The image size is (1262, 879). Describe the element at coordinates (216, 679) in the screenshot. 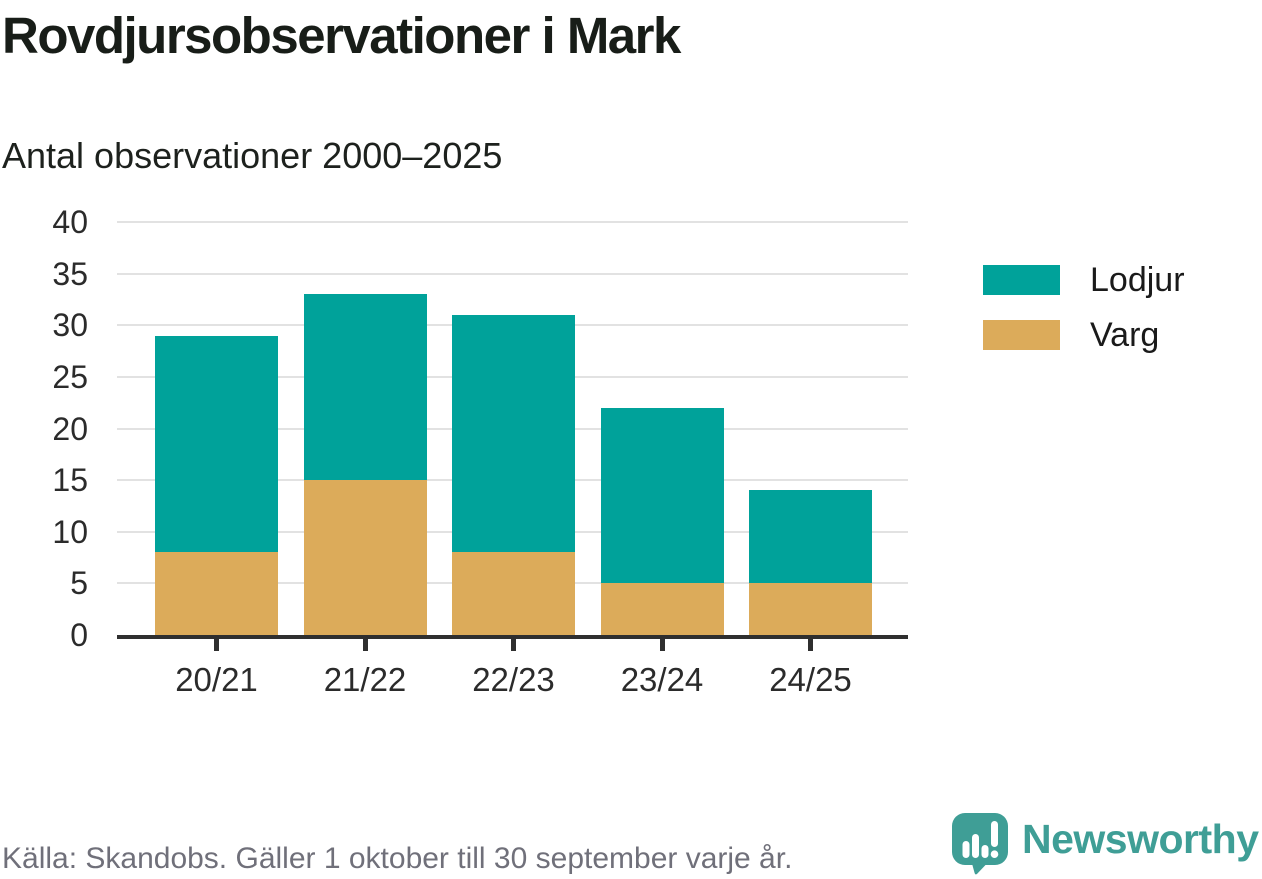

I see `x-axis-label: 20/21` at that location.